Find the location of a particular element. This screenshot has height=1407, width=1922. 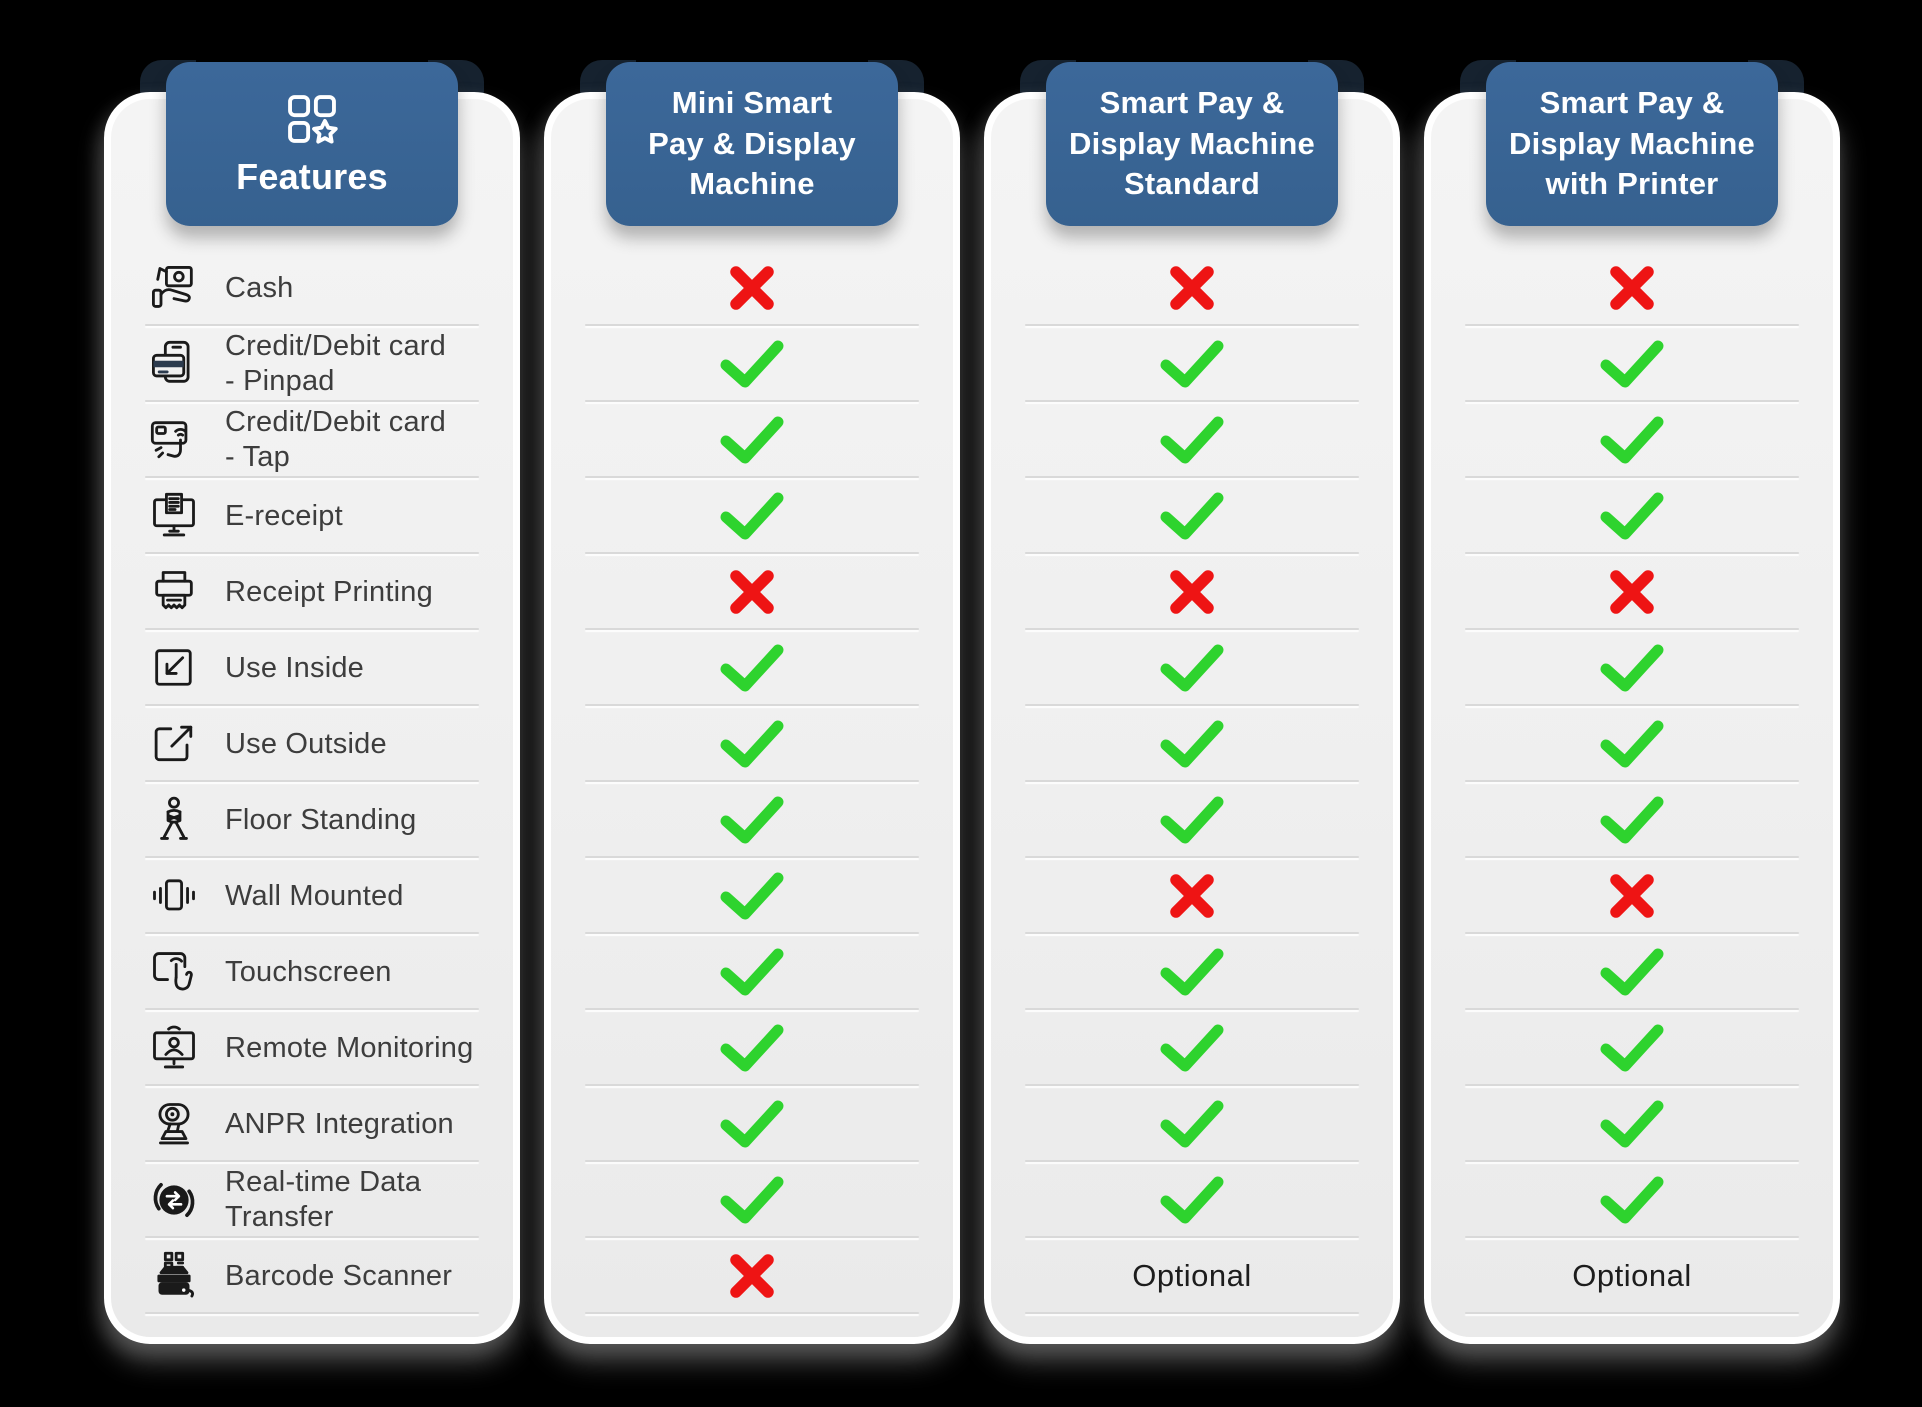

card-tap-icon is located at coordinates (174, 440).